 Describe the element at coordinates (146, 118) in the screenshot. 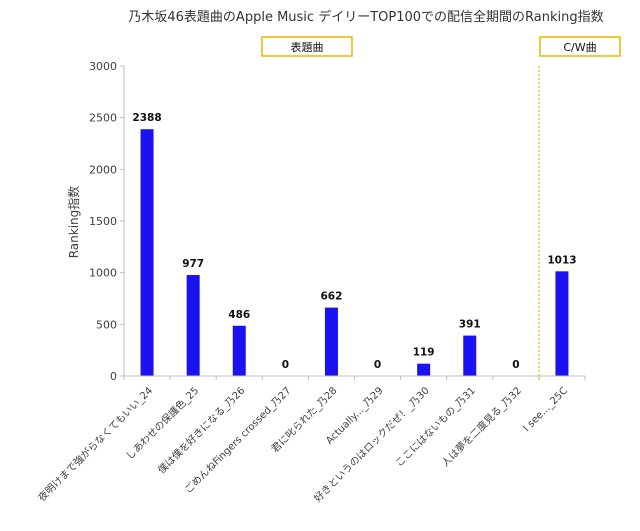

I see `data-label: 2388` at that location.